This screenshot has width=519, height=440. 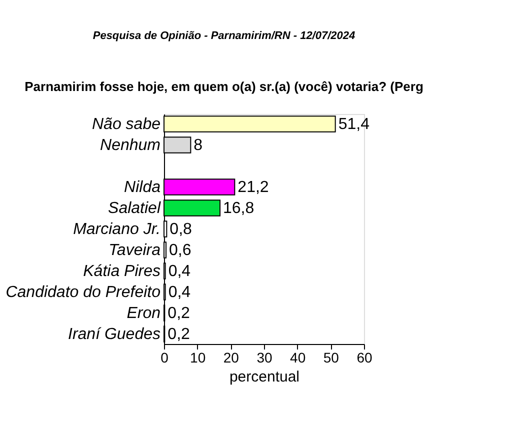 What do you see at coordinates (238, 208) in the screenshot?
I see `data-label: 16,8` at bounding box center [238, 208].